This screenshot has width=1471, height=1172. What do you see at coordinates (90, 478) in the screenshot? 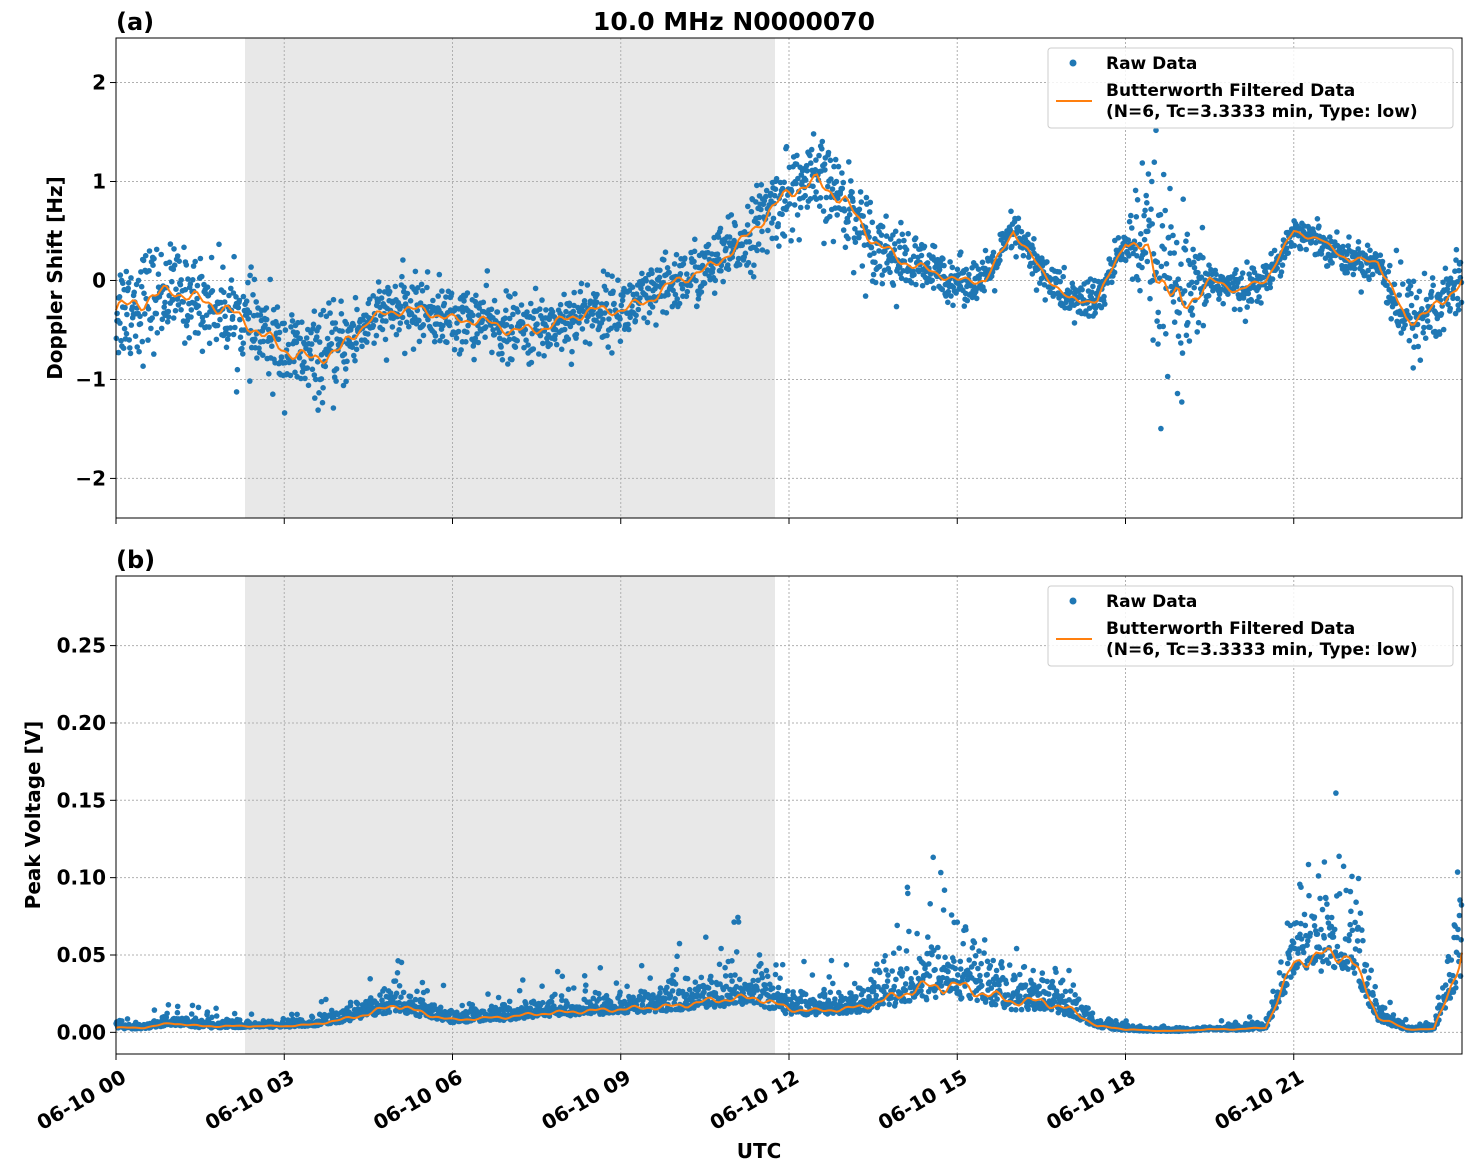
I see `y-tick-label: −2` at bounding box center [90, 478].